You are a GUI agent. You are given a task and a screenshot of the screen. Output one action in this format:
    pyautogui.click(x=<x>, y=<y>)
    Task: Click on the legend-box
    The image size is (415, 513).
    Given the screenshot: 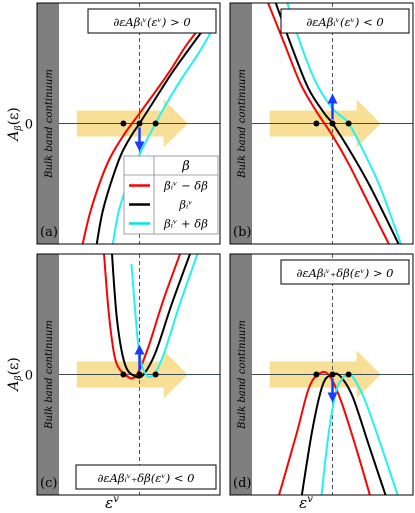 What is the action you would take?
    pyautogui.click(x=171, y=195)
    